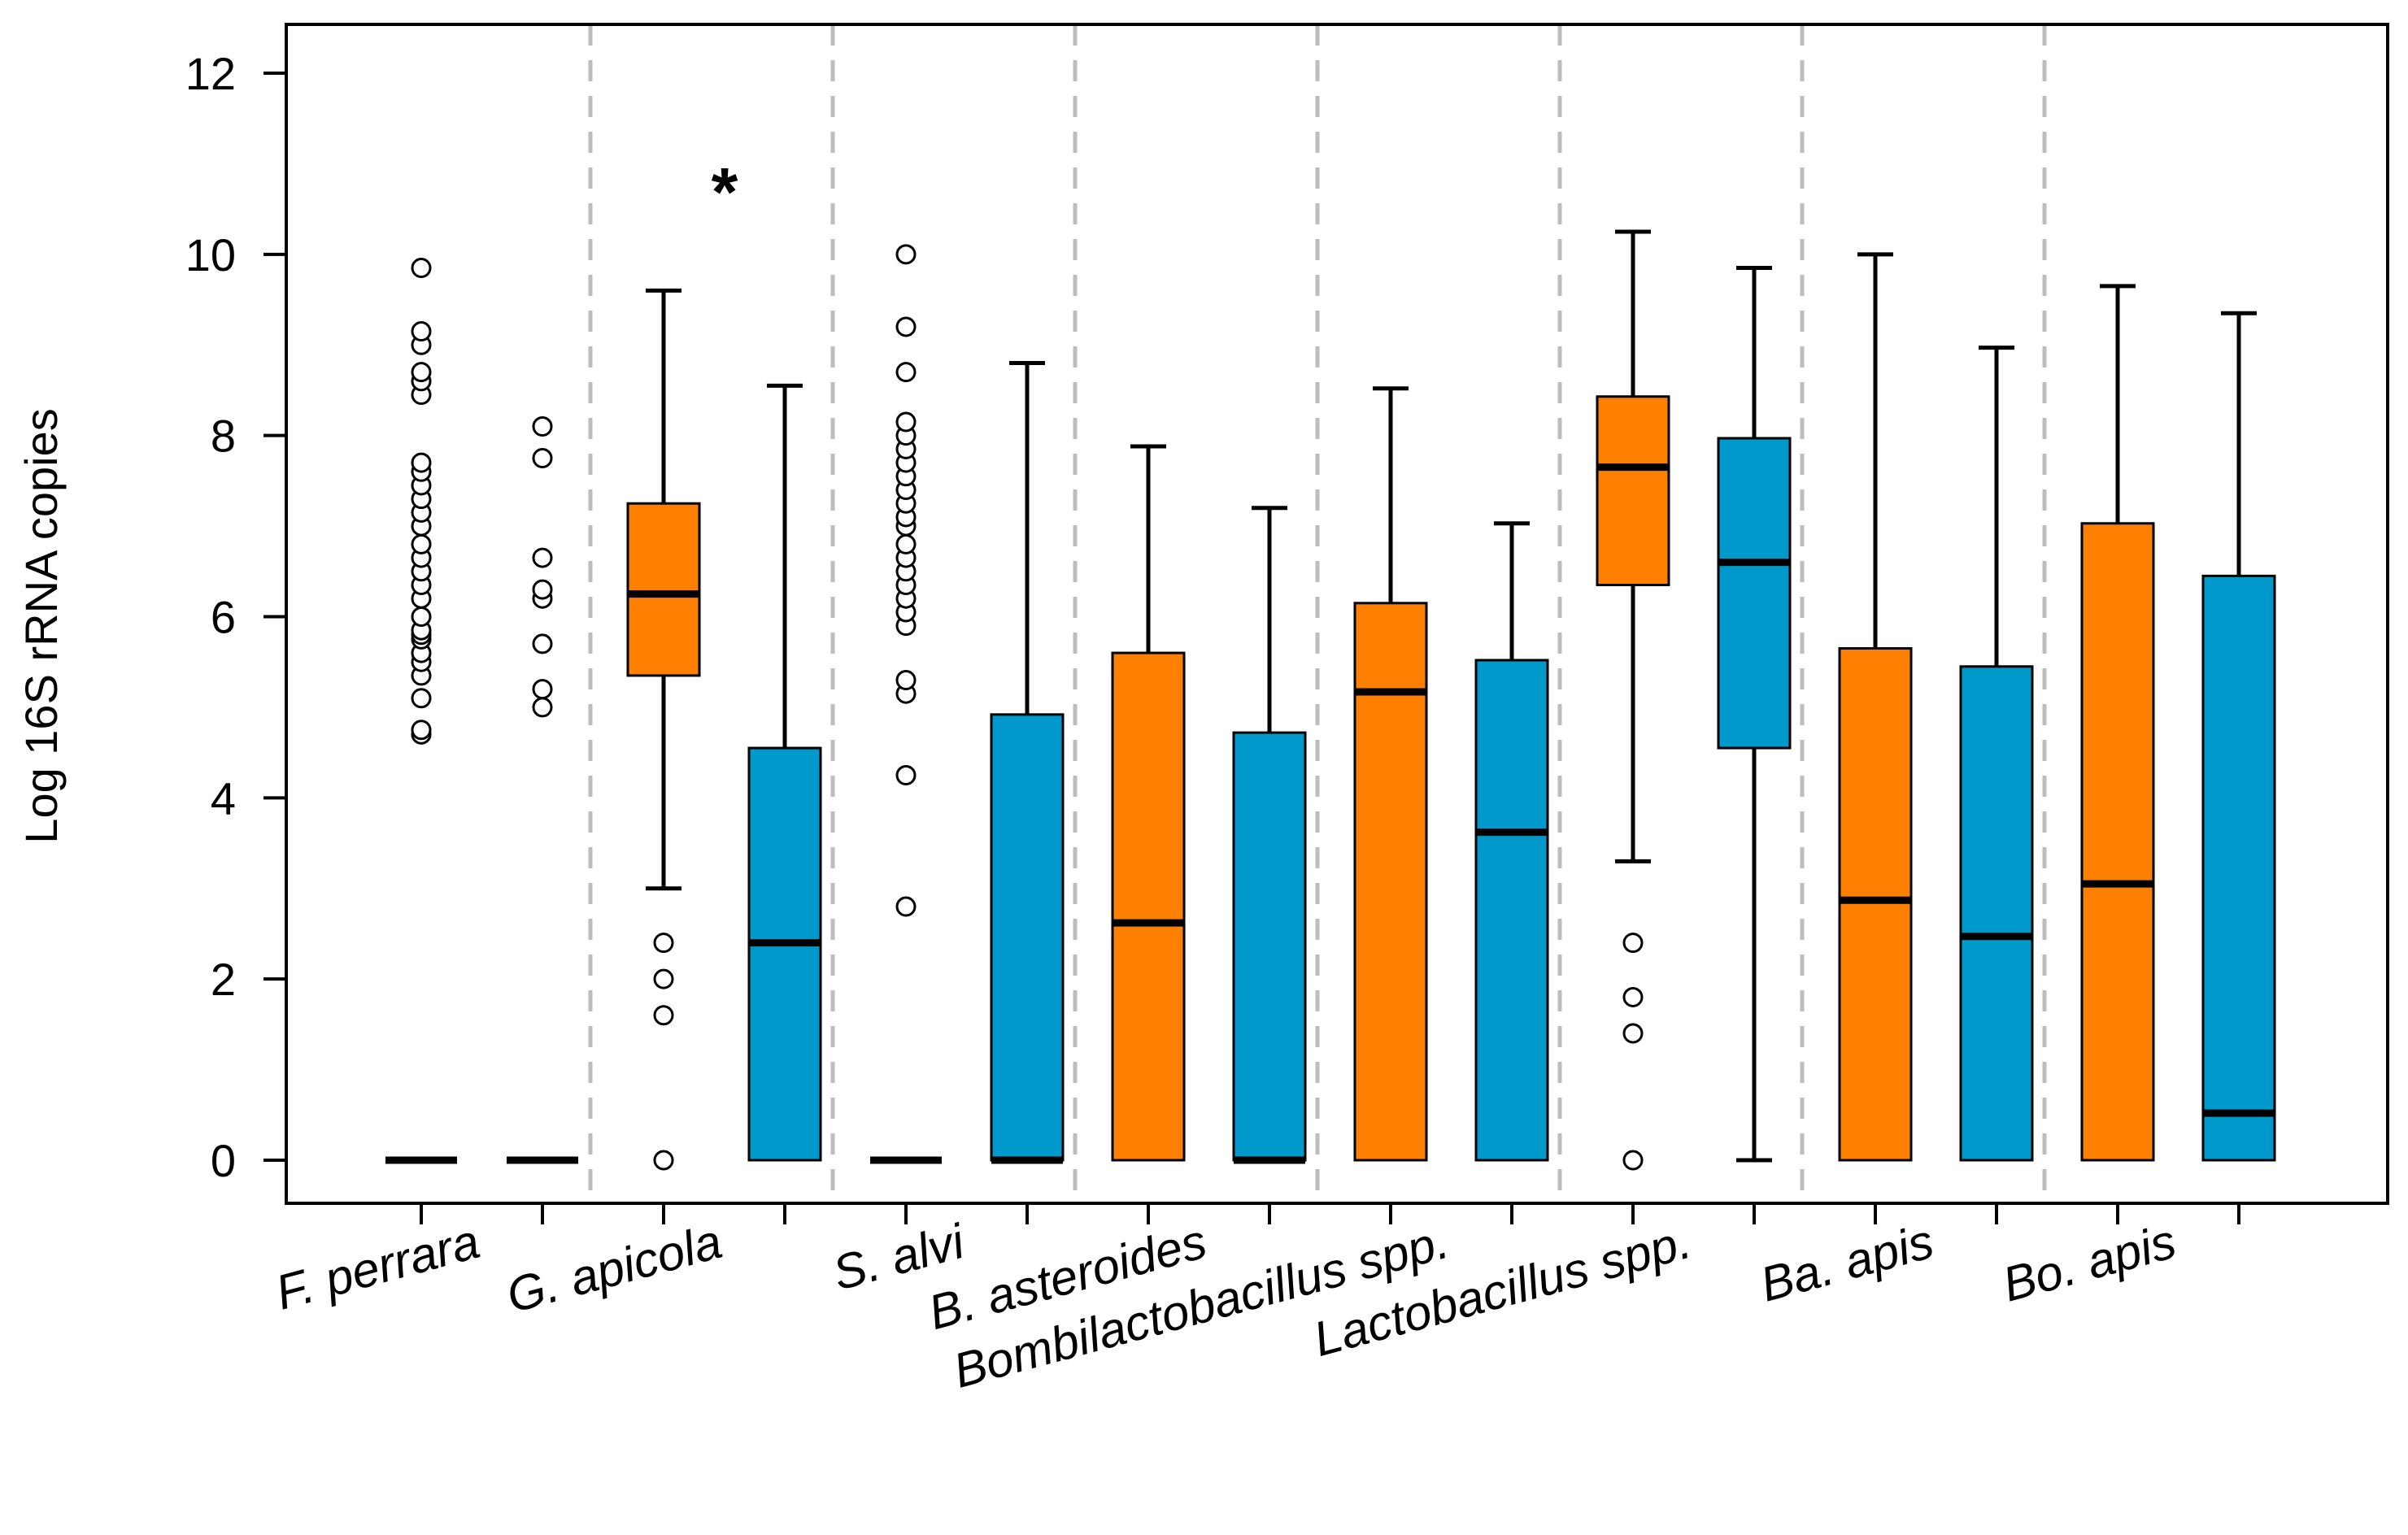 Image resolution: width=2408 pixels, height=1535 pixels. Describe the element at coordinates (223, 798) in the screenshot. I see `y-tick-label: 4` at that location.